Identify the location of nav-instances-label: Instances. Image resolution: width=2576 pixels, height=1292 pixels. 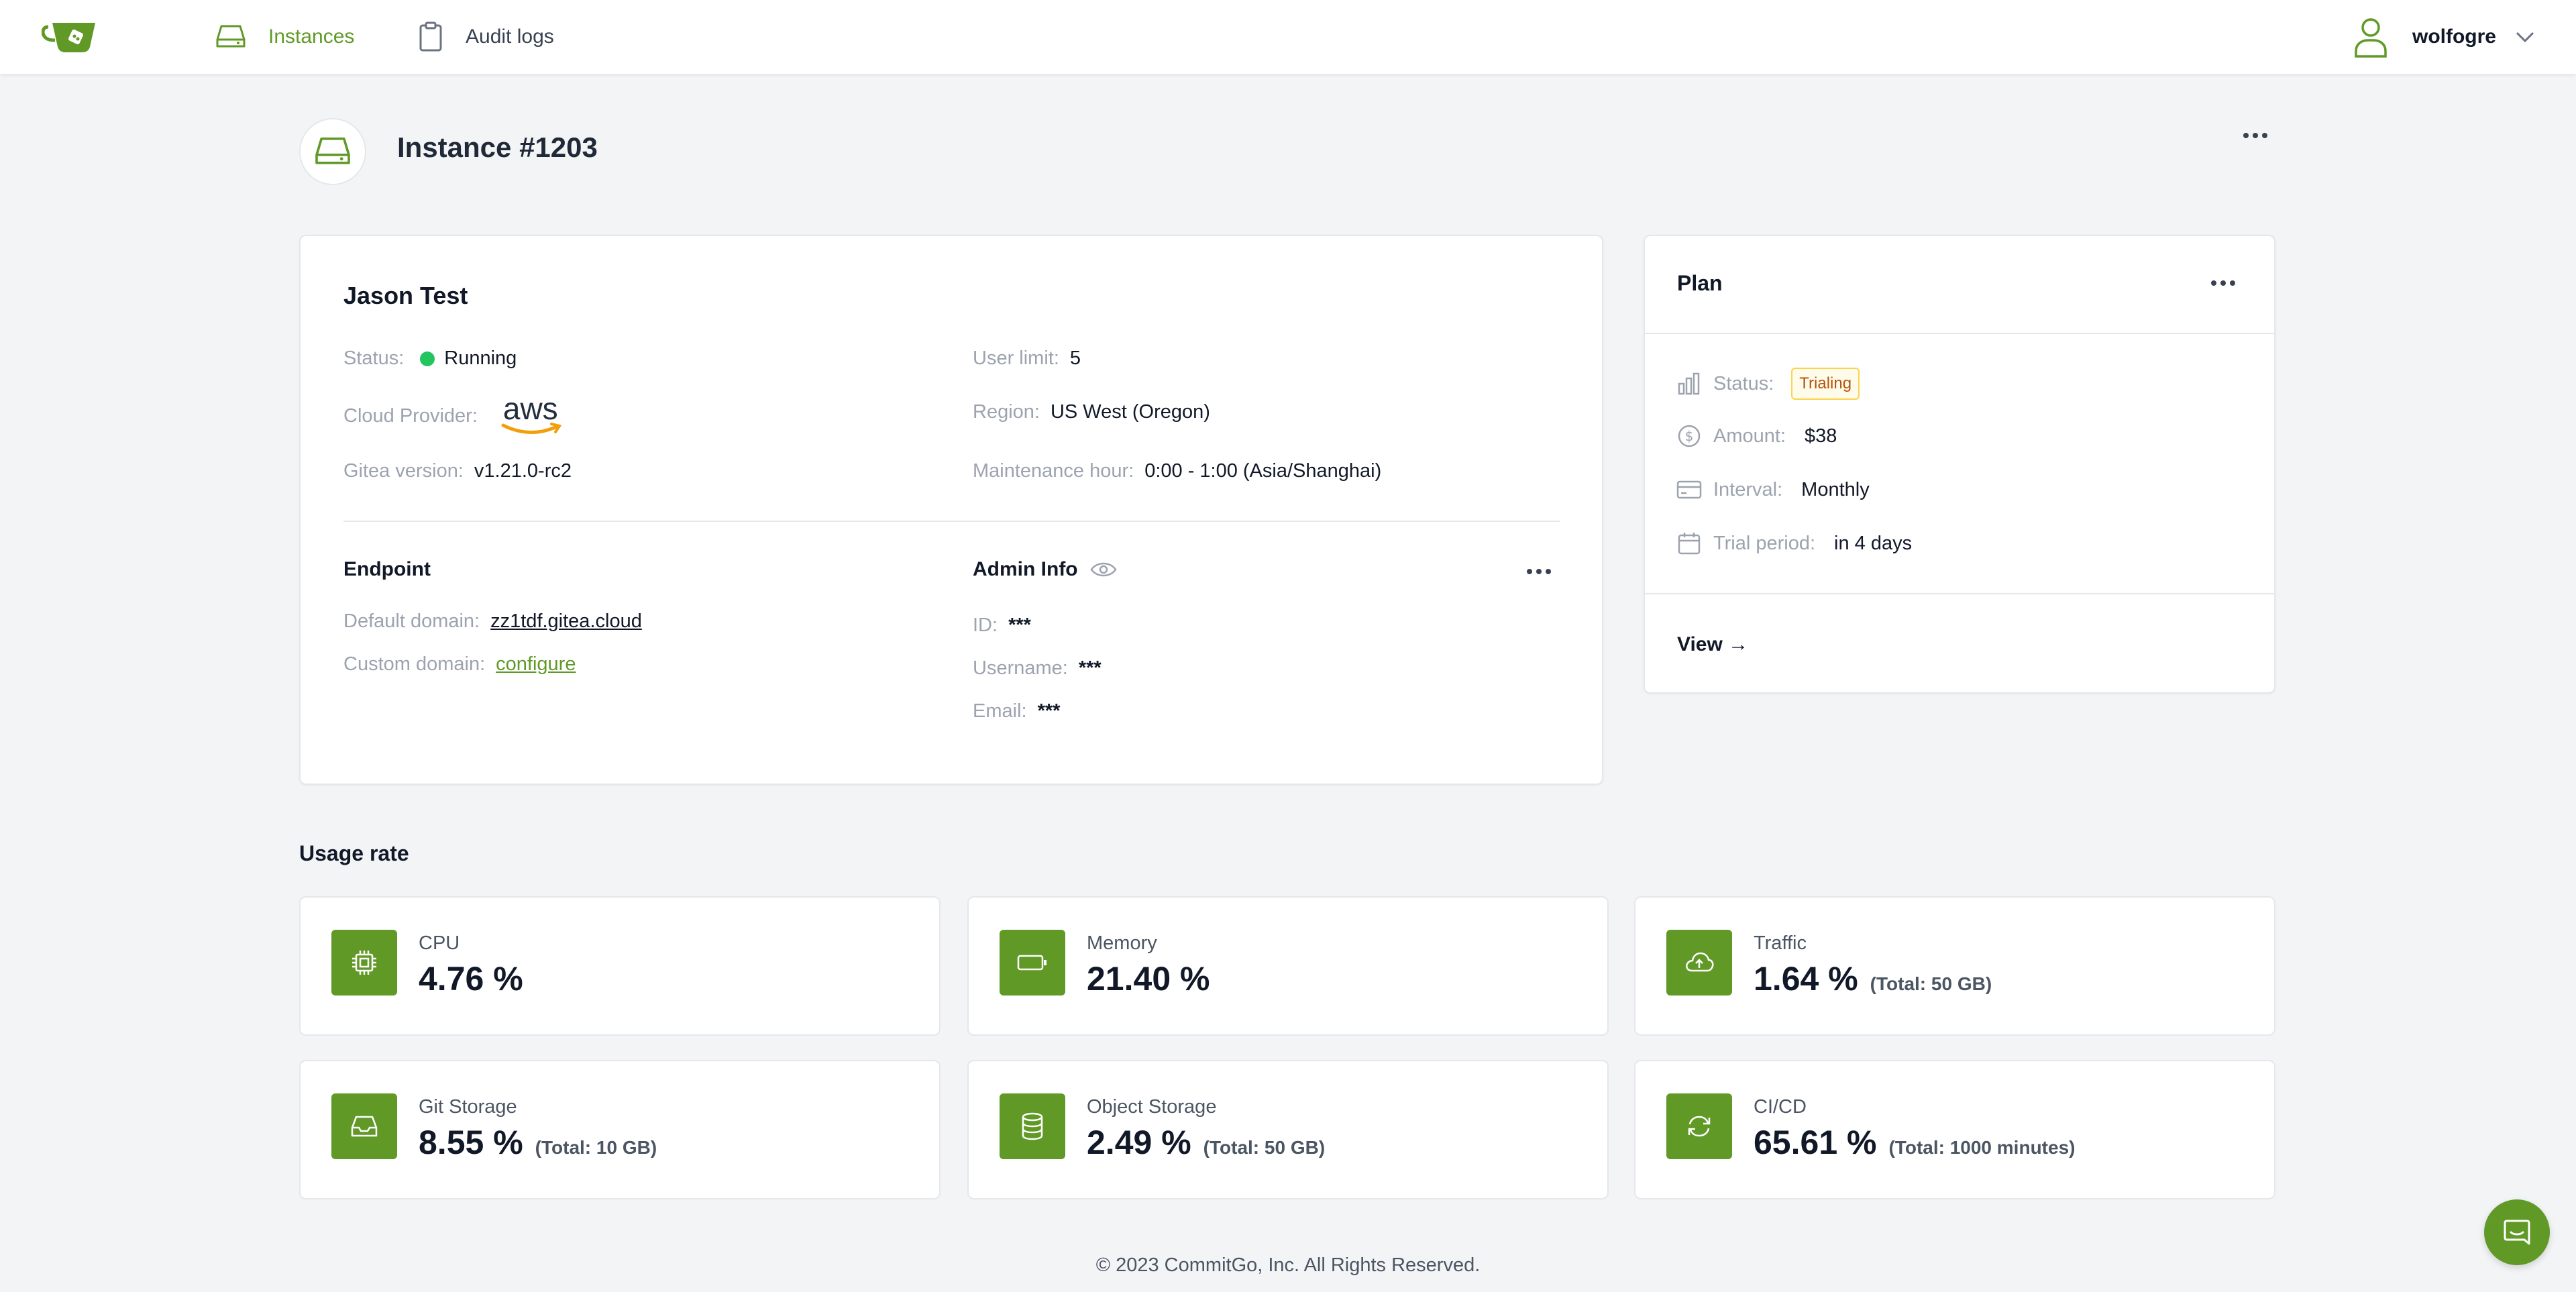
(311, 36).